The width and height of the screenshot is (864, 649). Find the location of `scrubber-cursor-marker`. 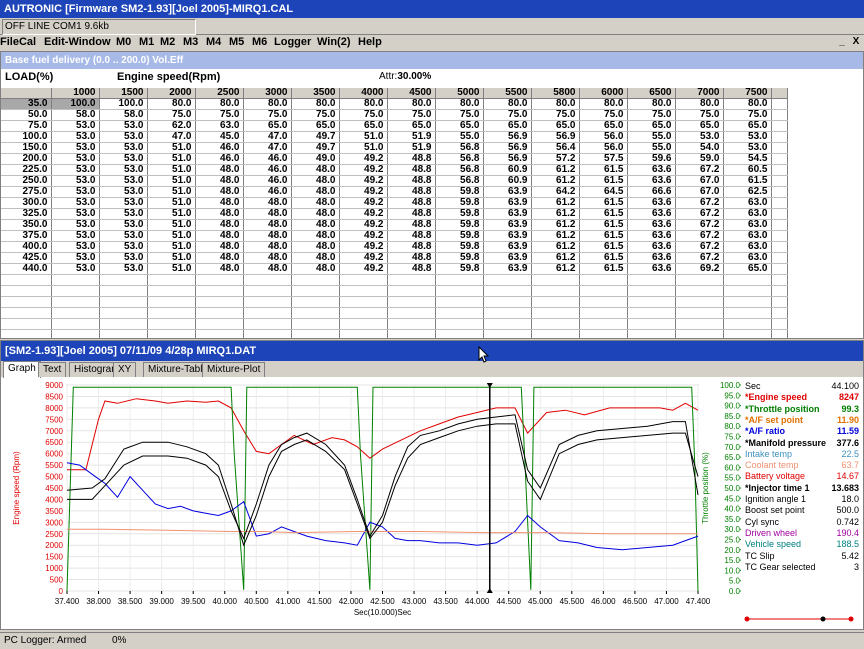

scrubber-cursor-marker is located at coordinates (823, 619).